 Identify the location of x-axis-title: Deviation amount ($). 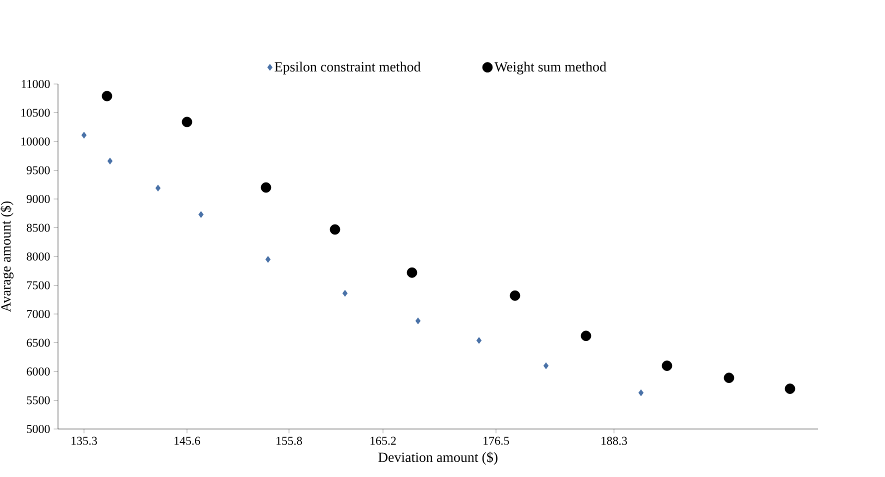
(438, 458).